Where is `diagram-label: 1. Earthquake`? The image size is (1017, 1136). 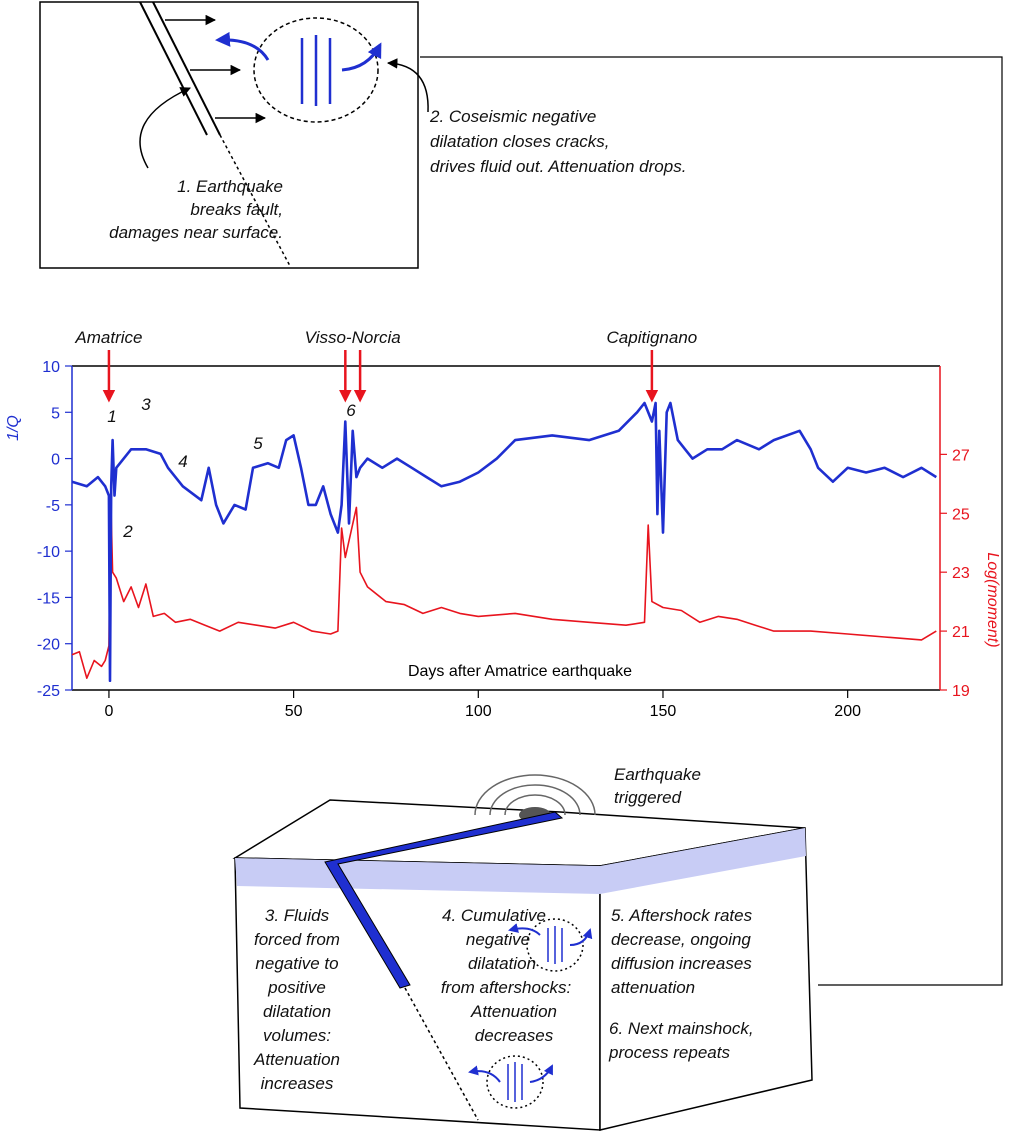
diagram-label: 1. Earthquake is located at coordinates (230, 186).